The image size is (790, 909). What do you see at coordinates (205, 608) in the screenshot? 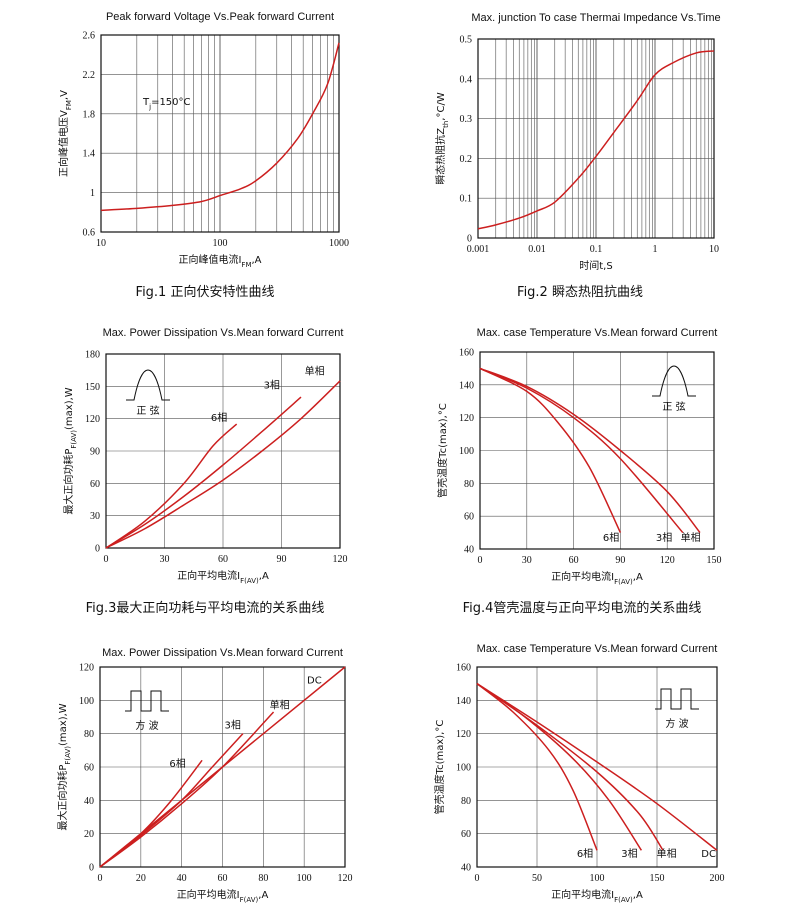
I see `figure-caption: Fig.3最大正向功耗与平均电流的关系曲线` at bounding box center [205, 608].